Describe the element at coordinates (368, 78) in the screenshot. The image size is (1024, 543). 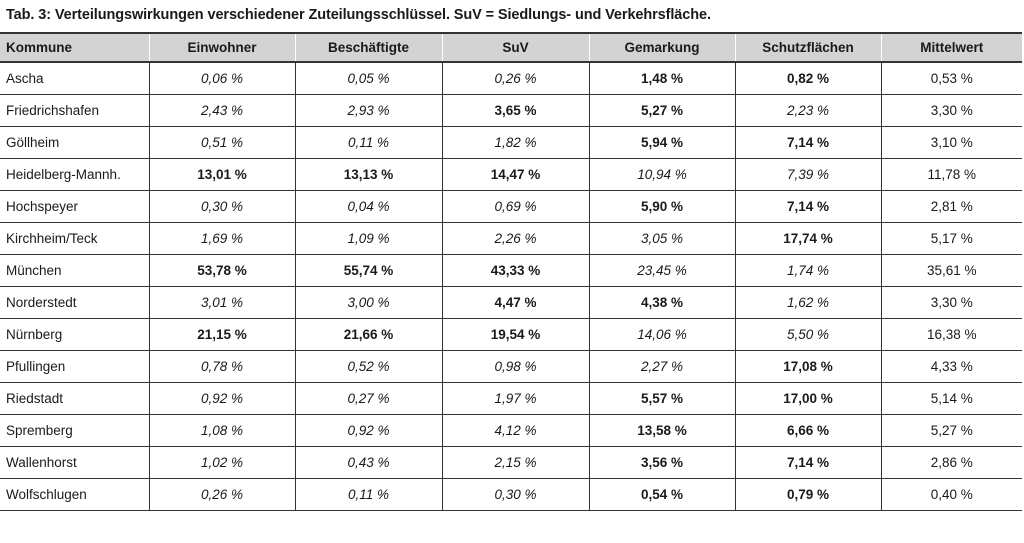
I see `value-cell: 0,05 %` at that location.